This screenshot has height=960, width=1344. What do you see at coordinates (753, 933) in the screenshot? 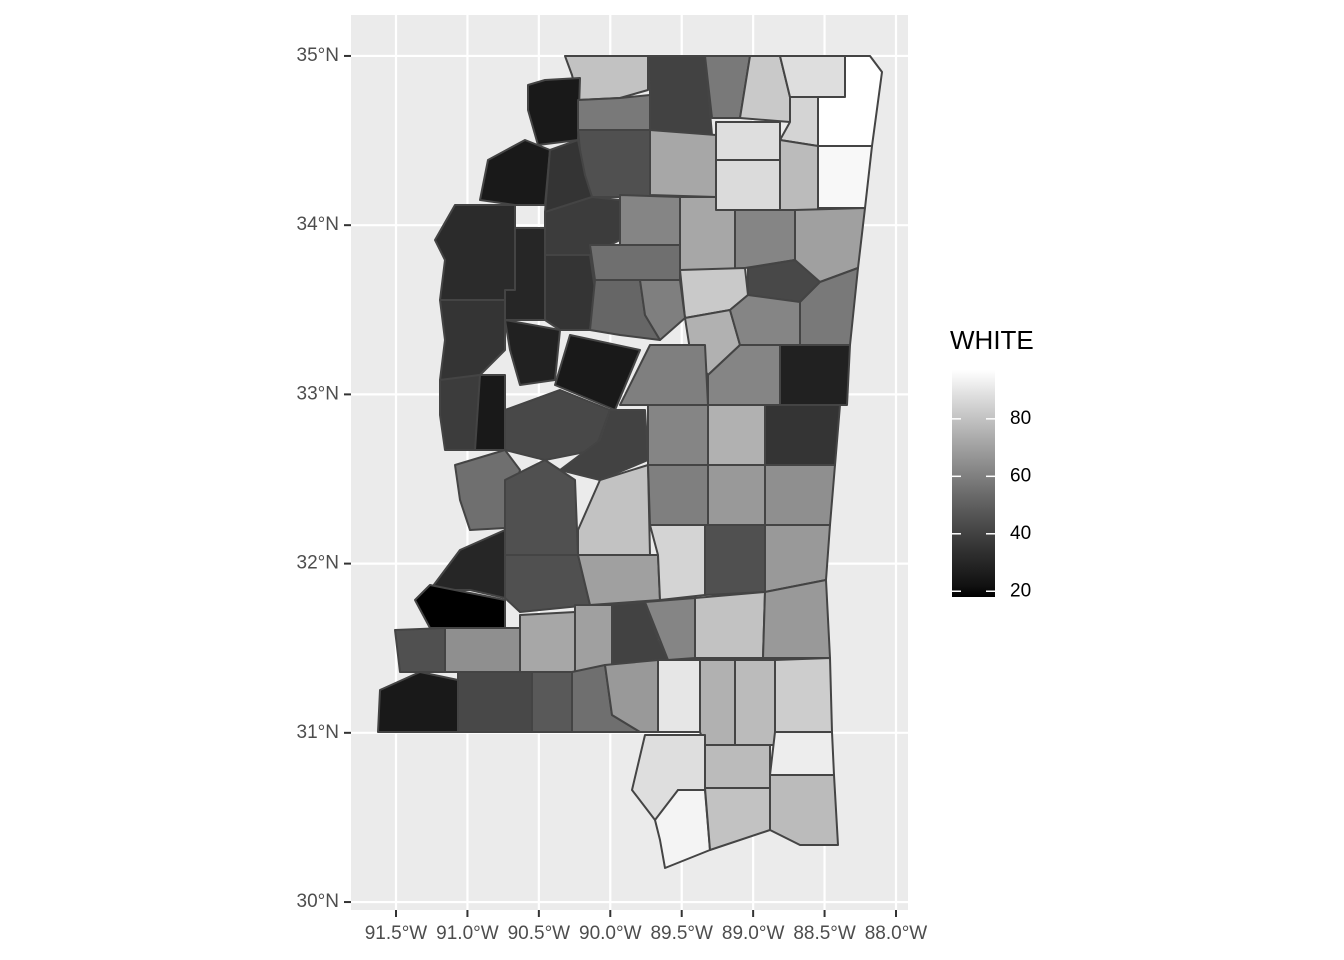
I see `x-tick-label: 89.0°W` at bounding box center [753, 933].